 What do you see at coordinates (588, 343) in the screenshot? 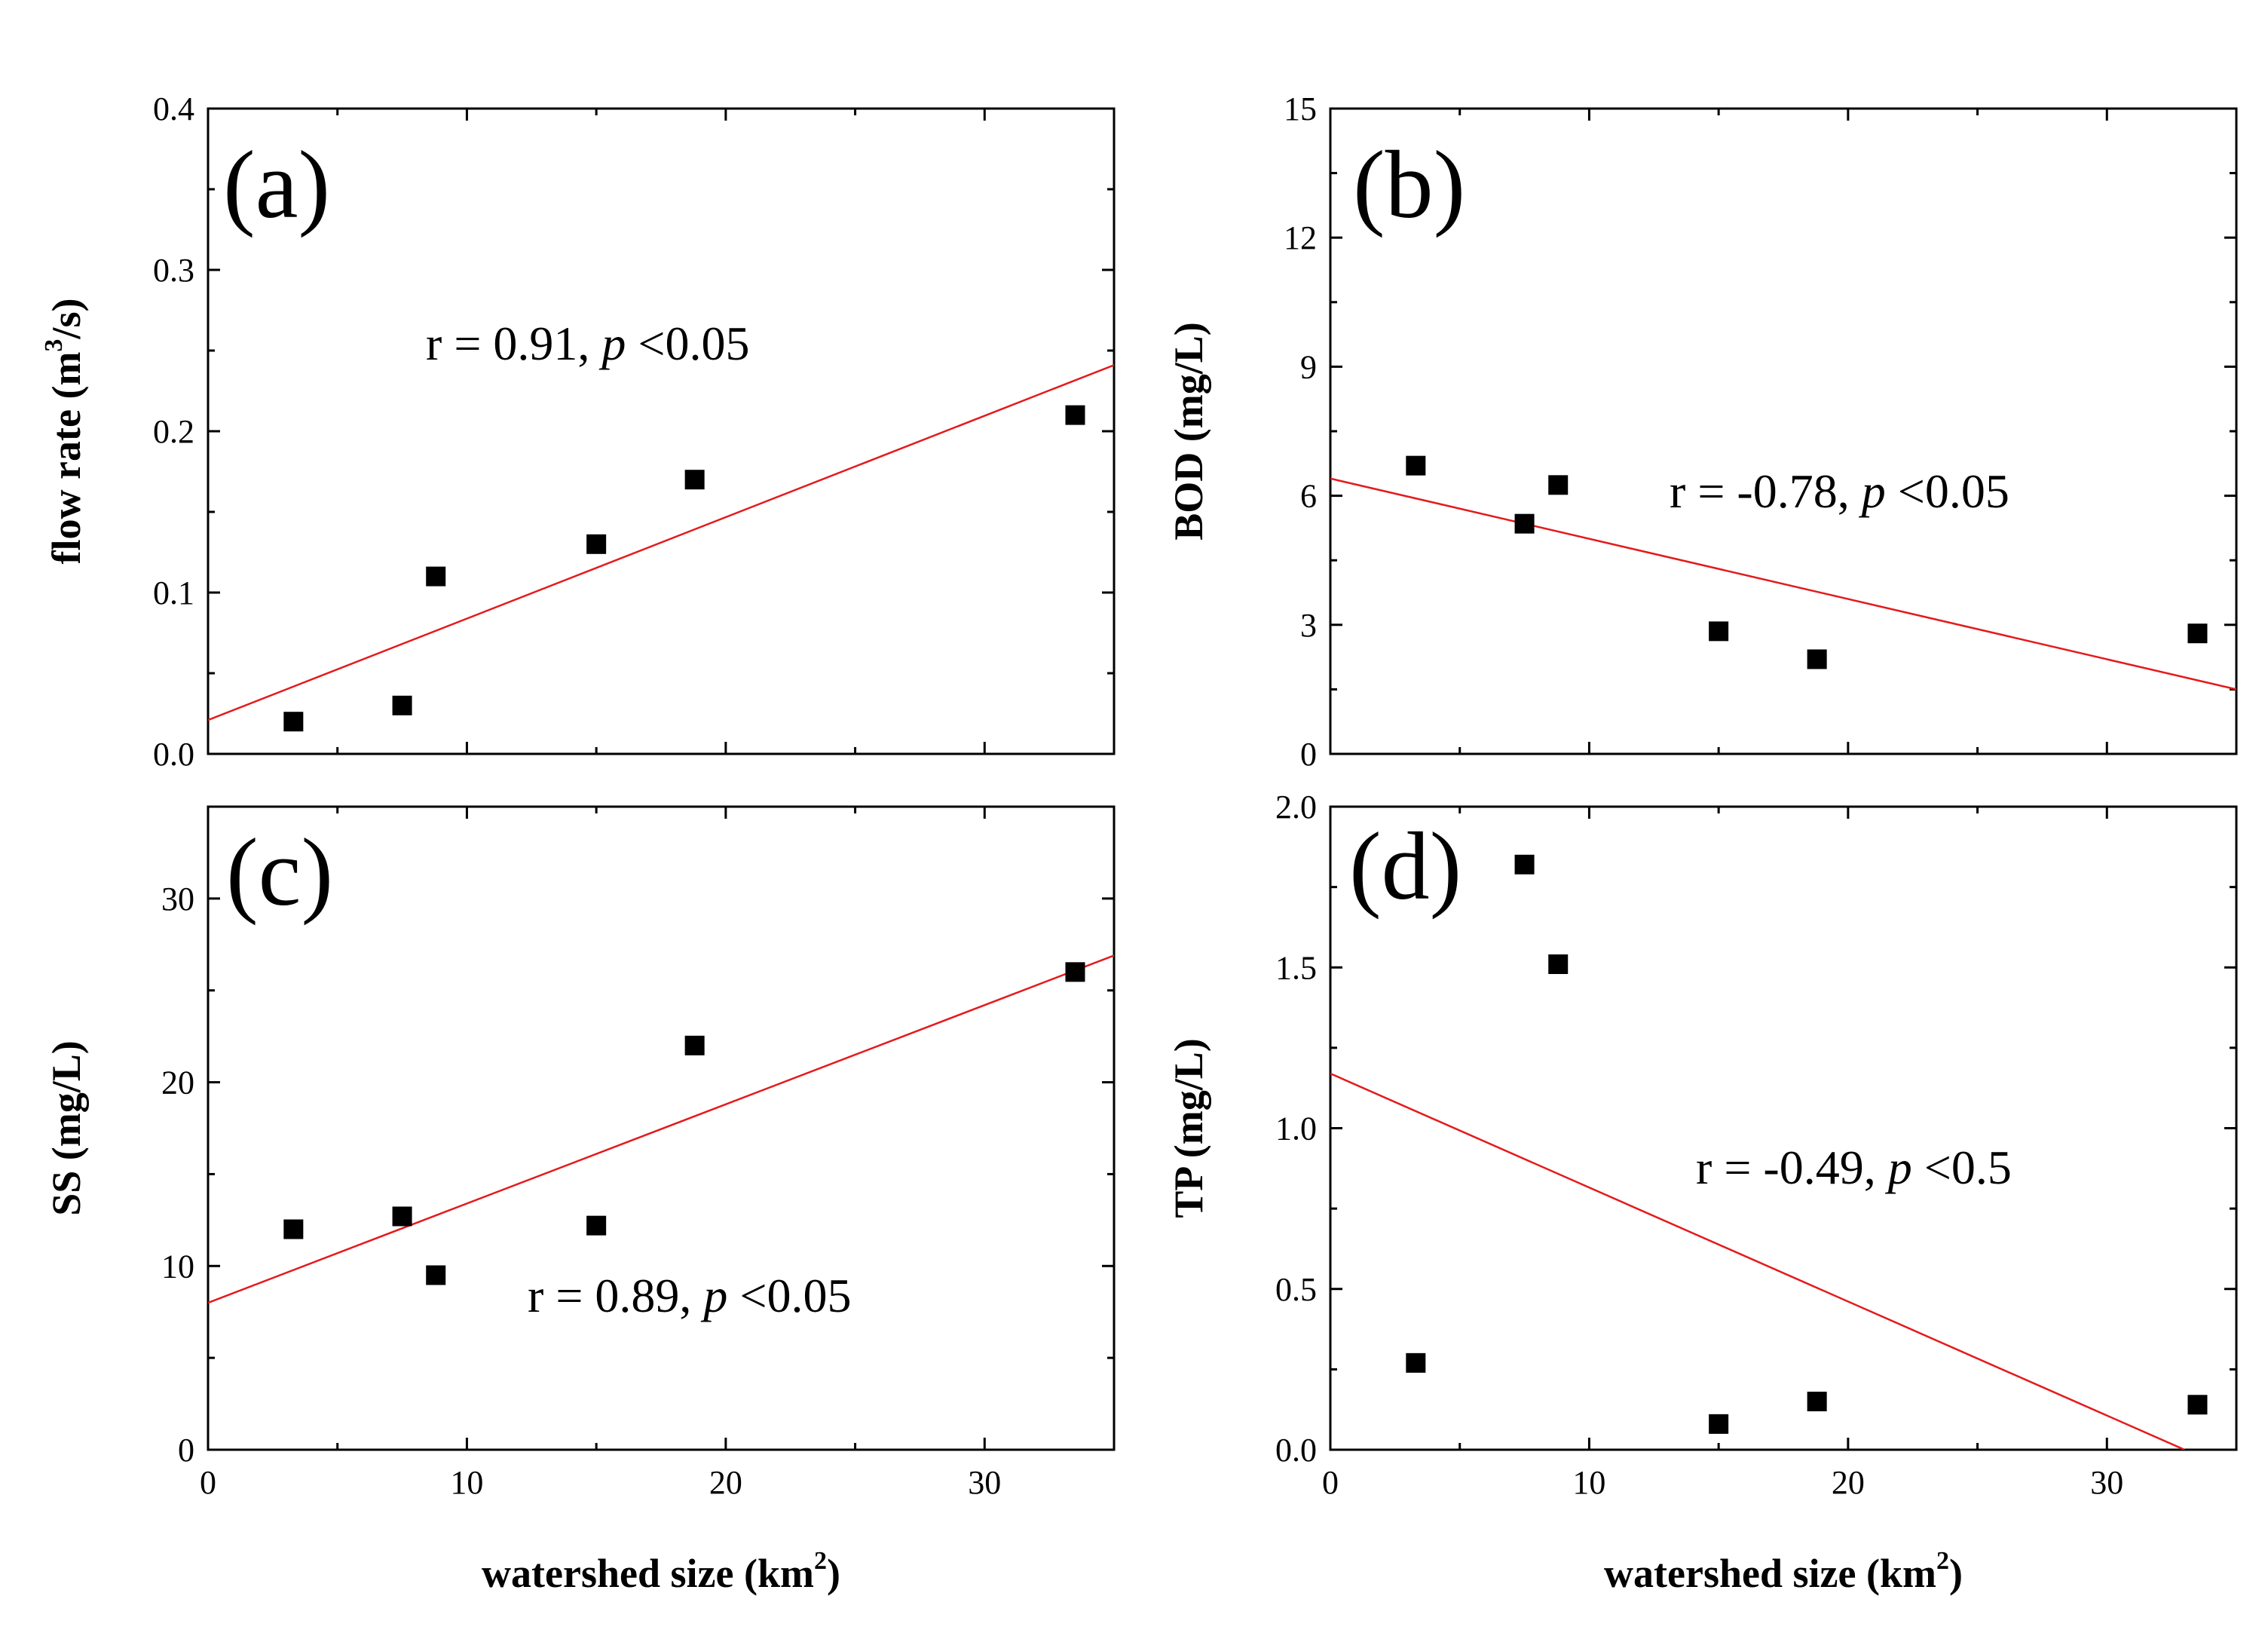
I see `correlation-annotation: r = 0.91, p <0.05` at bounding box center [588, 343].